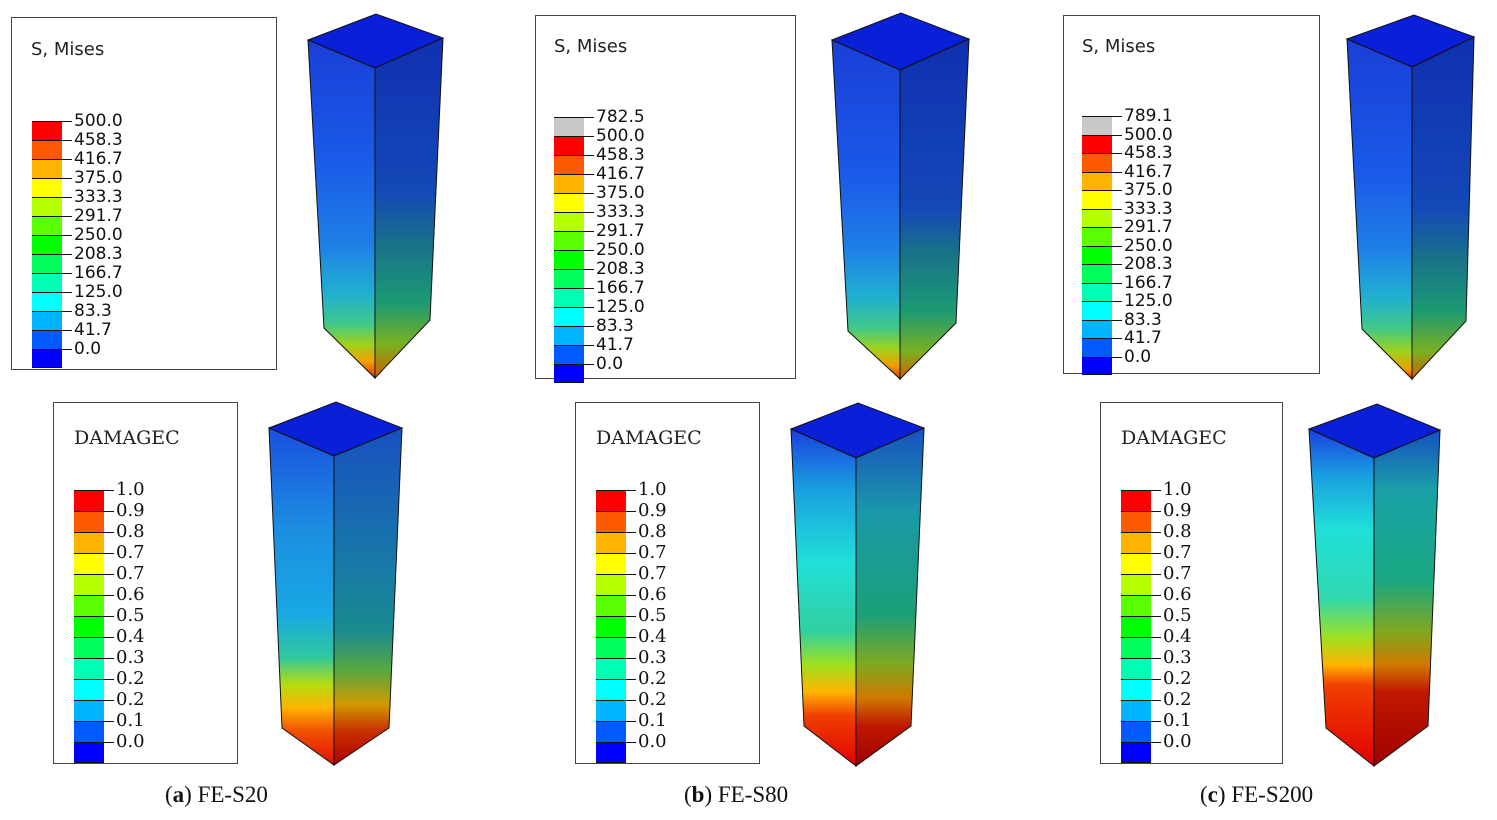 This screenshot has width=1497, height=820. I want to click on stress-column-model-c, so click(1410, 197).